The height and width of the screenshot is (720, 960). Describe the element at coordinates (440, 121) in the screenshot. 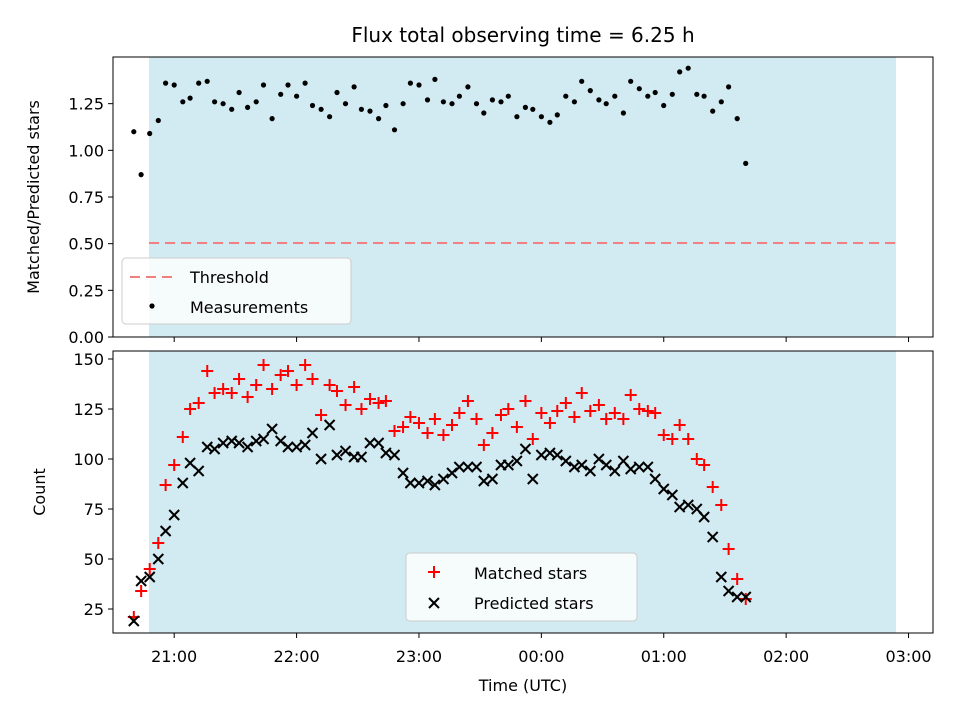

I see `measurement-points` at that location.